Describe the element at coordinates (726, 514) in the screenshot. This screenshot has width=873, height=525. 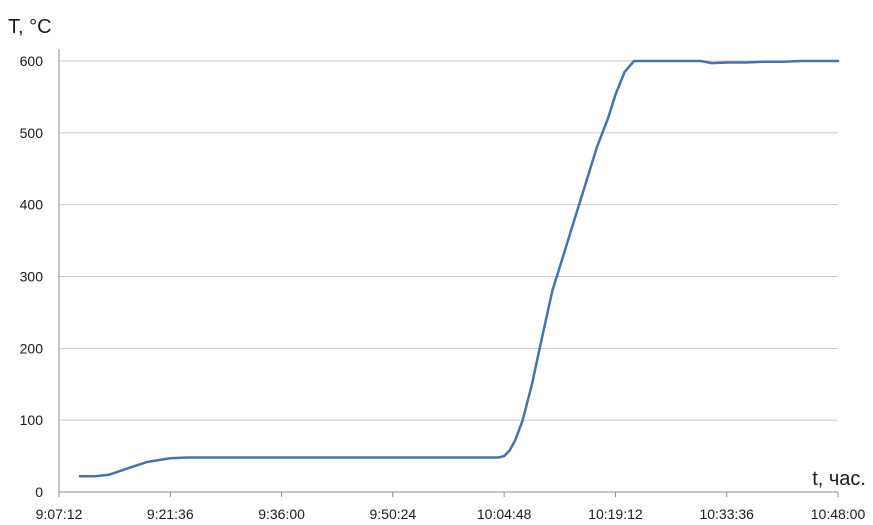
I see `x-tick-label: 10:33:36` at that location.